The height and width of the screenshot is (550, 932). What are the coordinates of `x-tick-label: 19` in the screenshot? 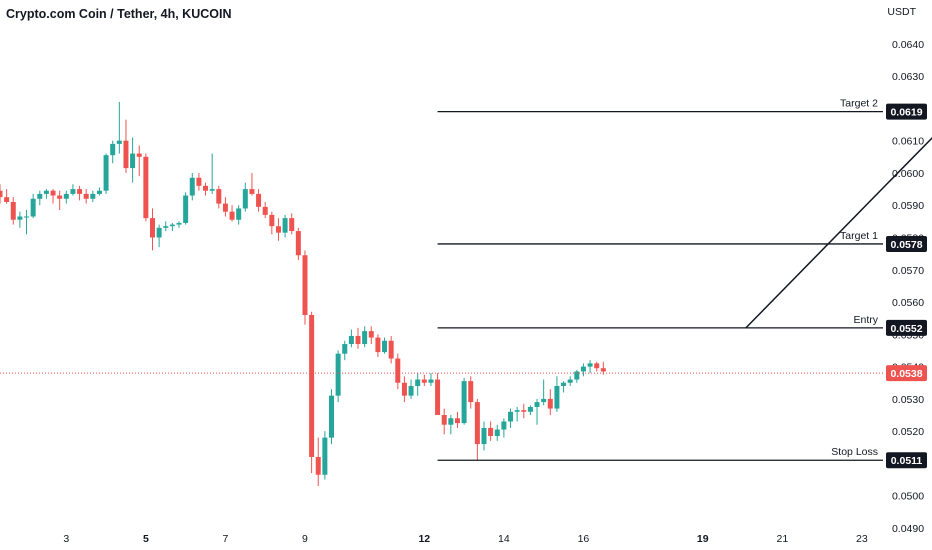 It's located at (703, 539).